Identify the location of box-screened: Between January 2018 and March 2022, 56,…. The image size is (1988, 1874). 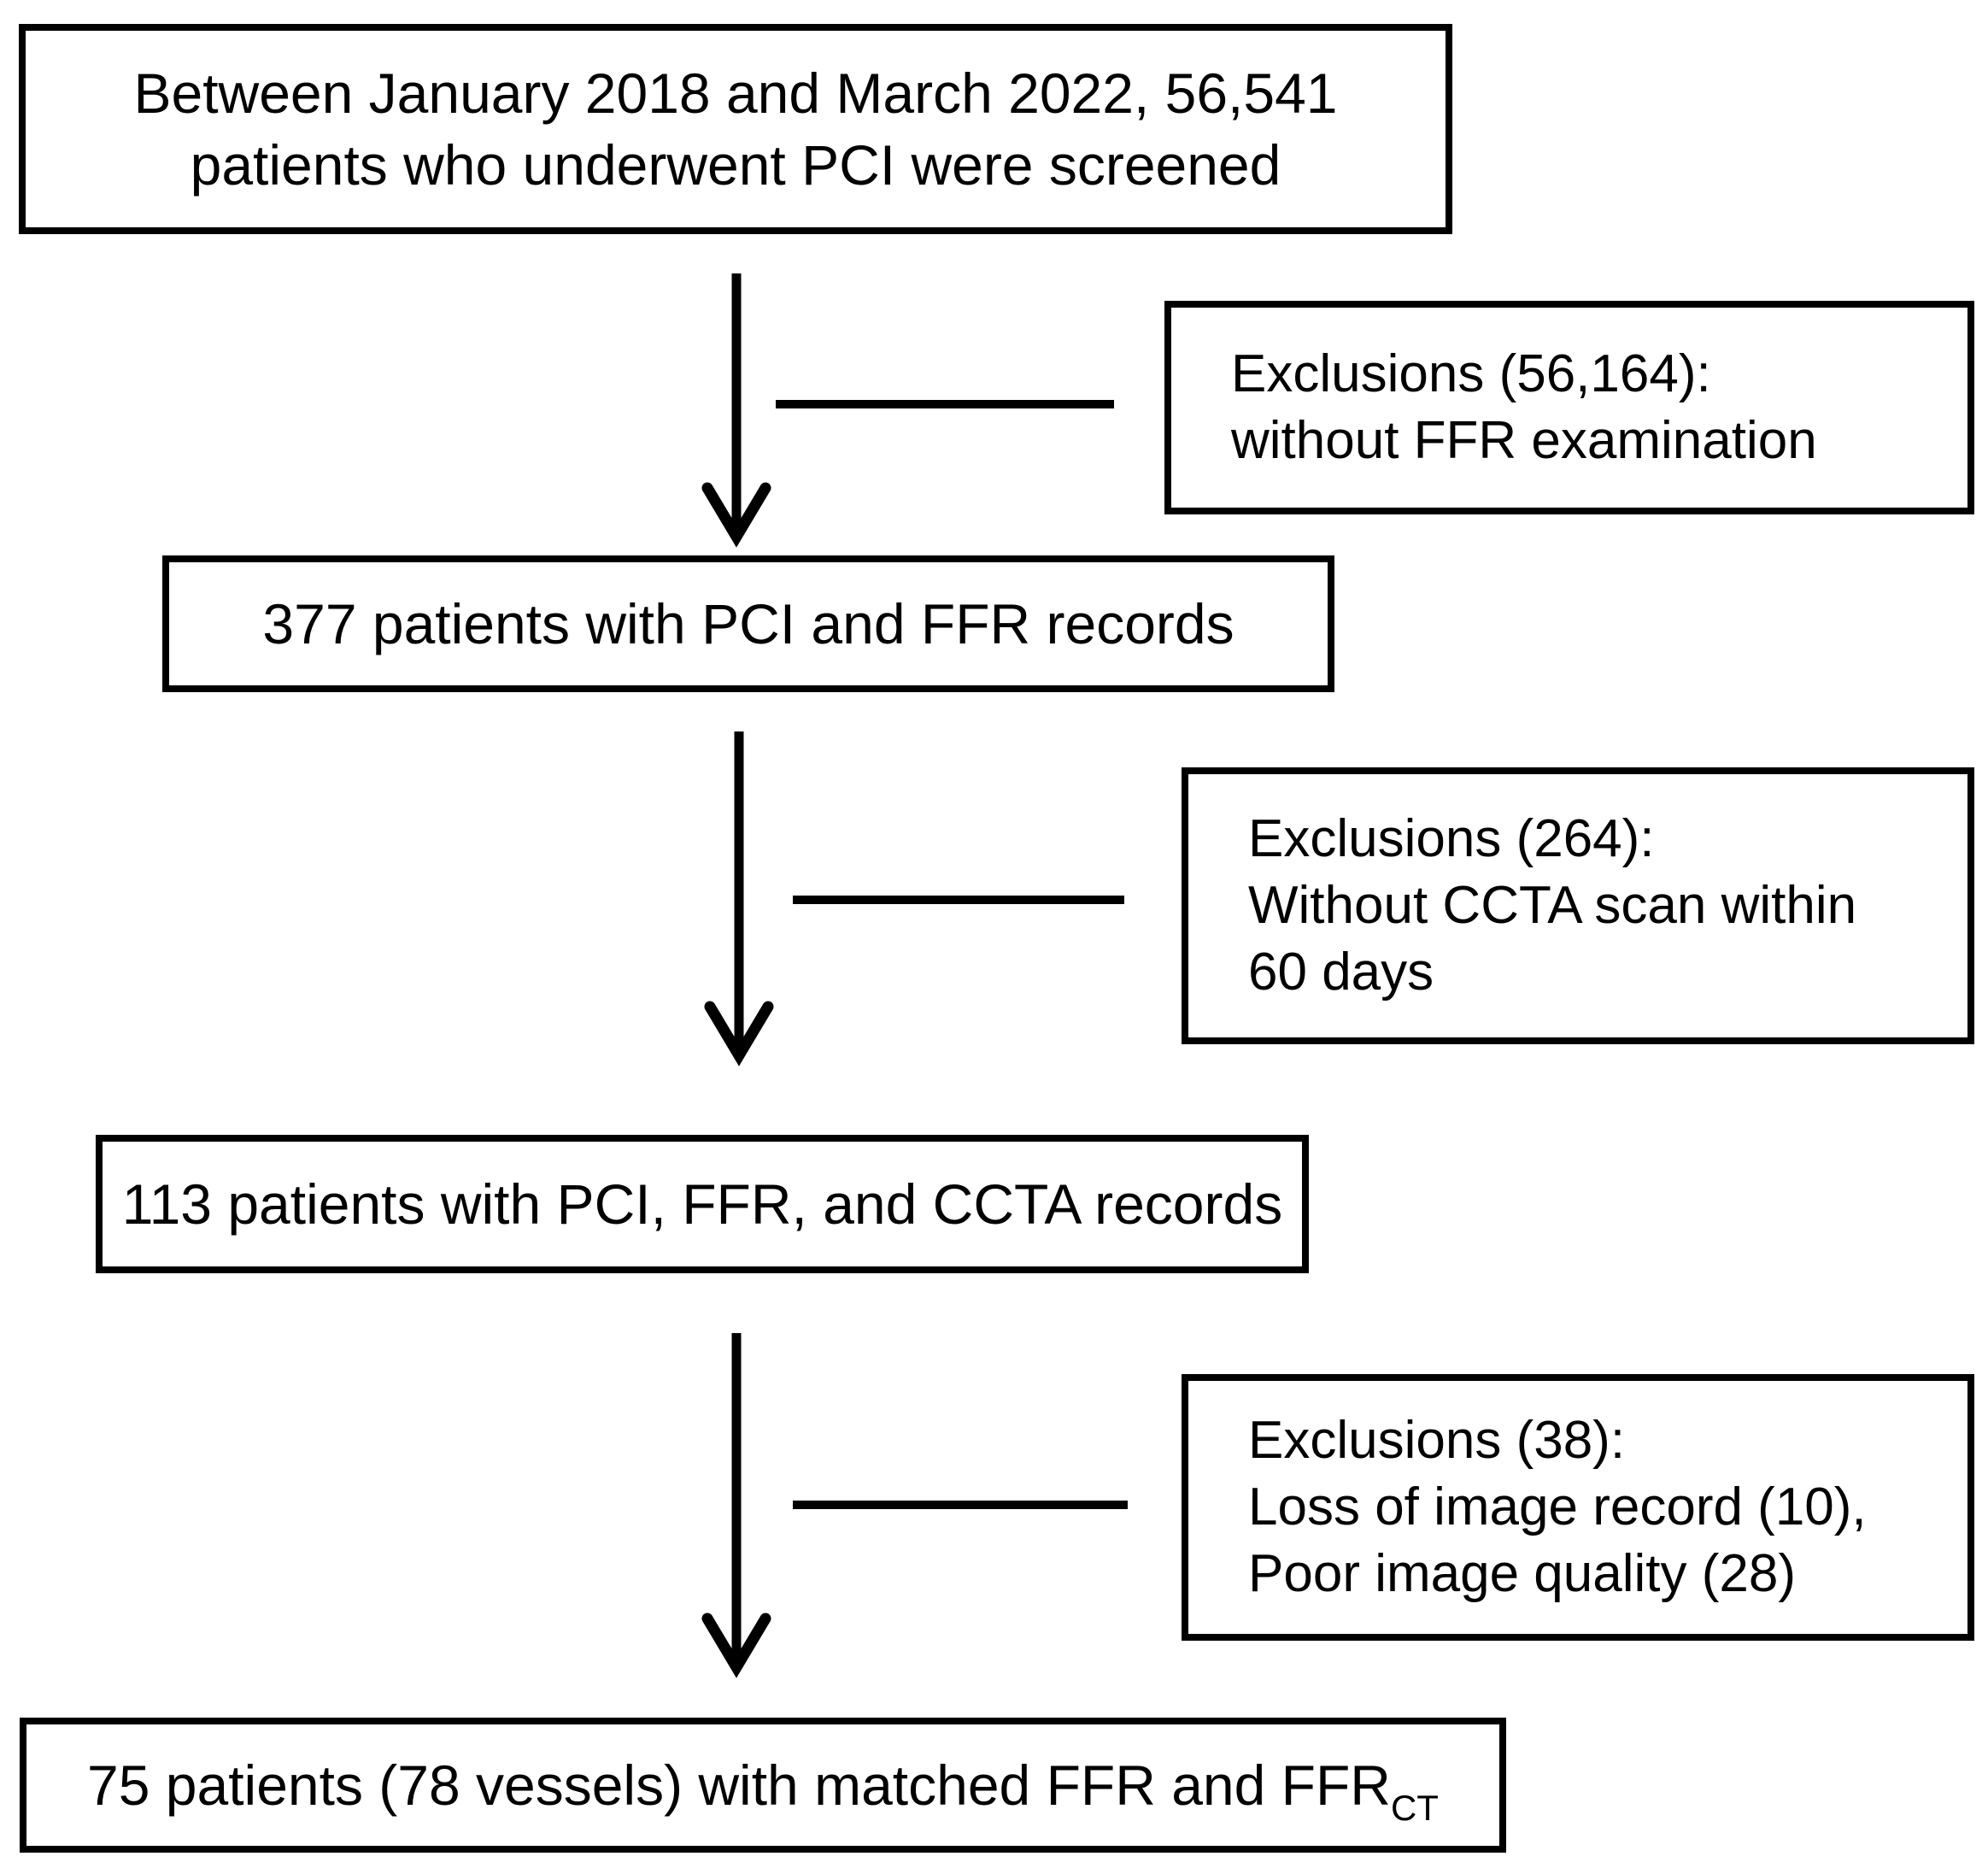
(735, 129).